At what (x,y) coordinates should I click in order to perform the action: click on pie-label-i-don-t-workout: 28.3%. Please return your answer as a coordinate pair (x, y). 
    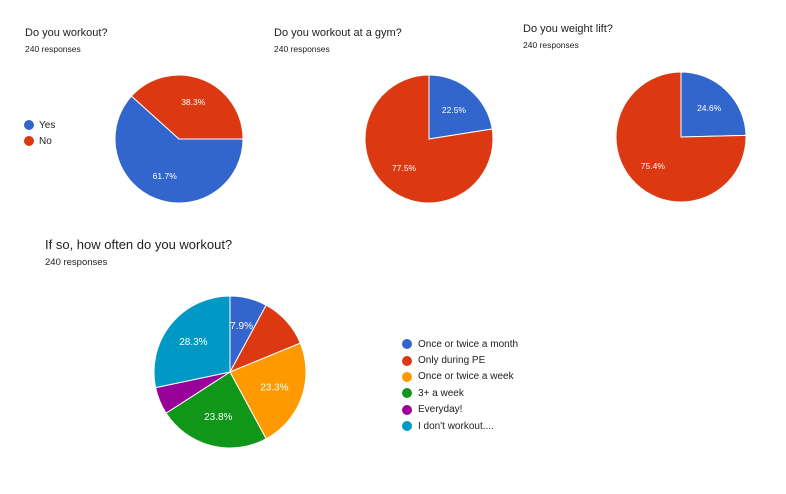
    Looking at the image, I should click on (193, 342).